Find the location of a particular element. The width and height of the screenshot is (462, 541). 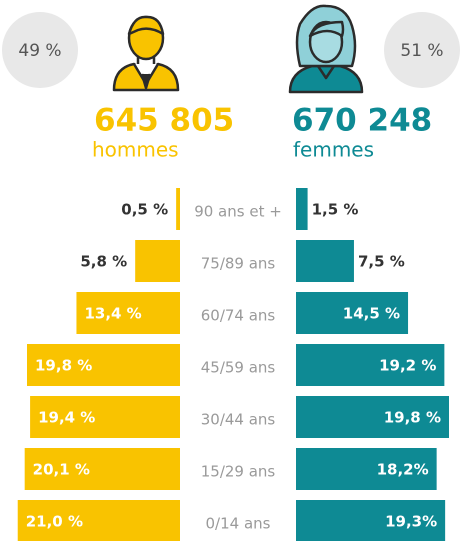

value-label: 13,4 % is located at coordinates (112, 314).